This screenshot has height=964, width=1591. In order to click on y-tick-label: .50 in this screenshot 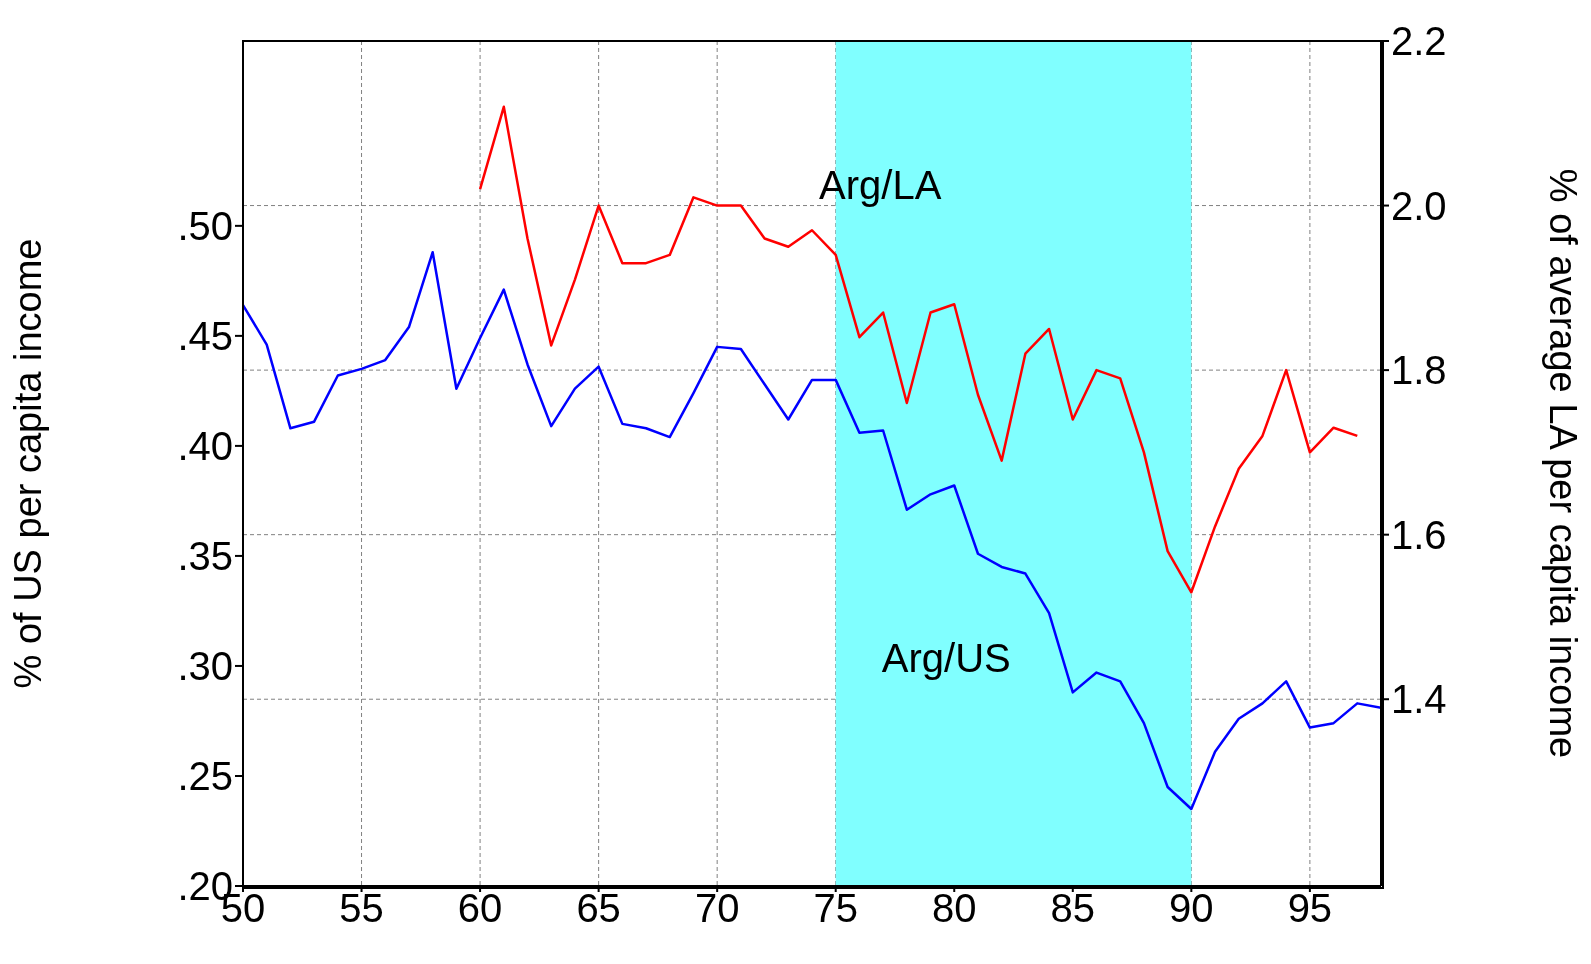, I will do `click(205, 226)`.